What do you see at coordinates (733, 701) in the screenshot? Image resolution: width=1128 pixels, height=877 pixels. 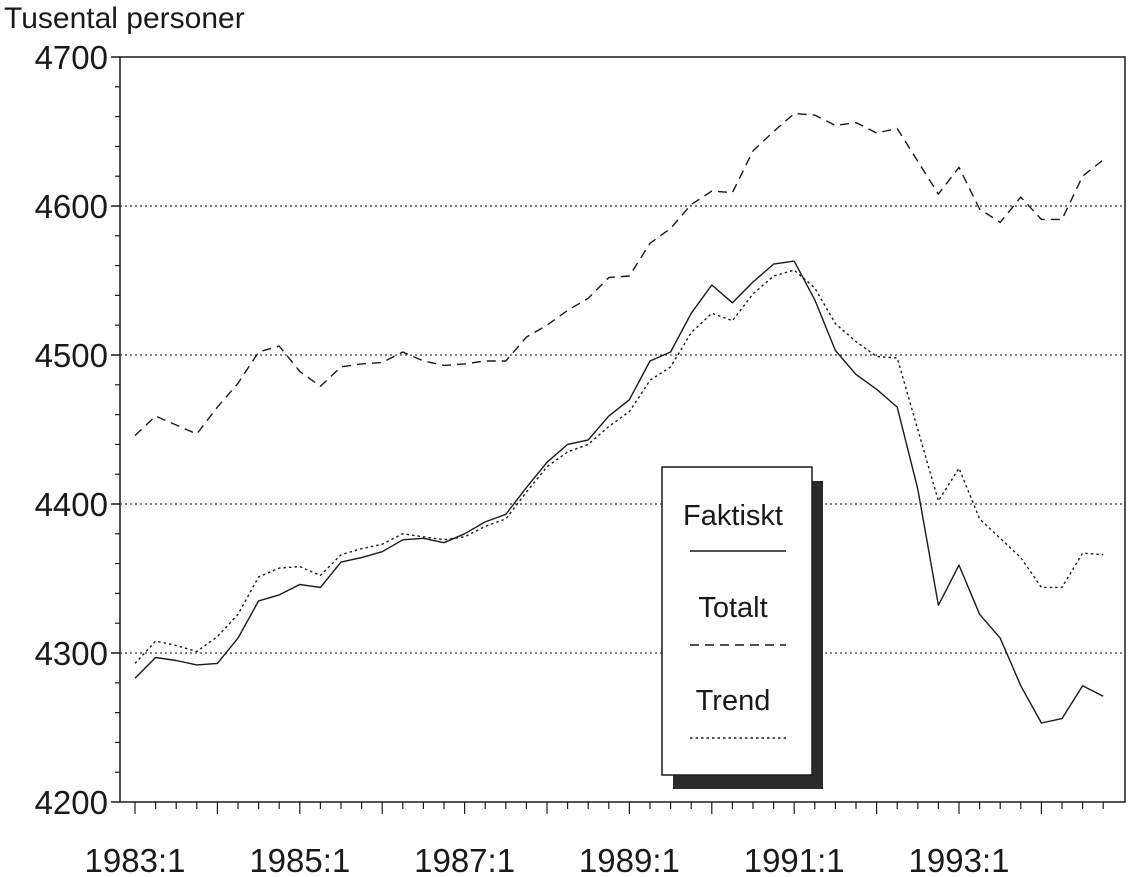 I see `legend-label-trend: Trend` at bounding box center [733, 701].